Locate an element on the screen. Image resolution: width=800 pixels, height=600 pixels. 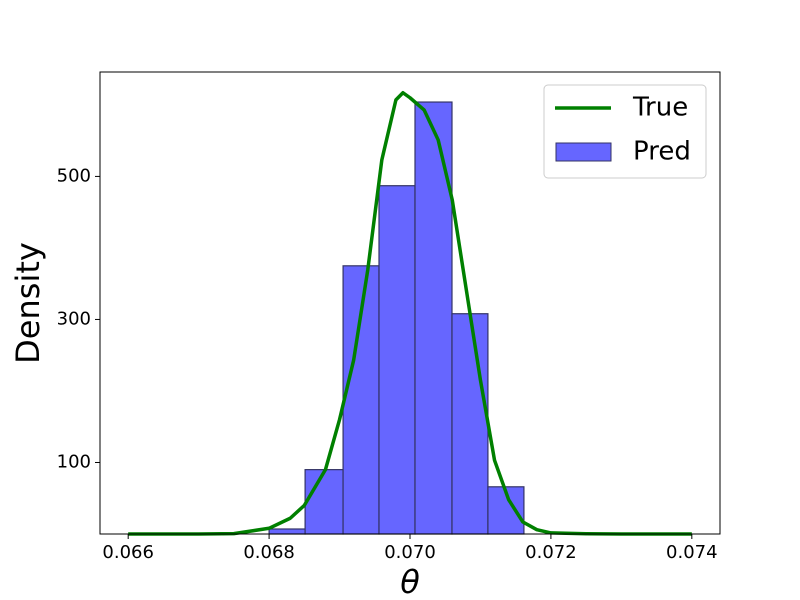
y-tick-label: 300 is located at coordinates (74, 318).